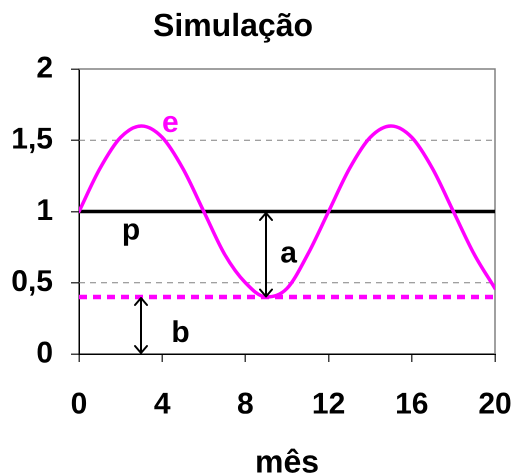 Image resolution: width=513 pixels, height=475 pixels. Describe the element at coordinates (44, 67) in the screenshot. I see `y-tick-label: 2` at that location.